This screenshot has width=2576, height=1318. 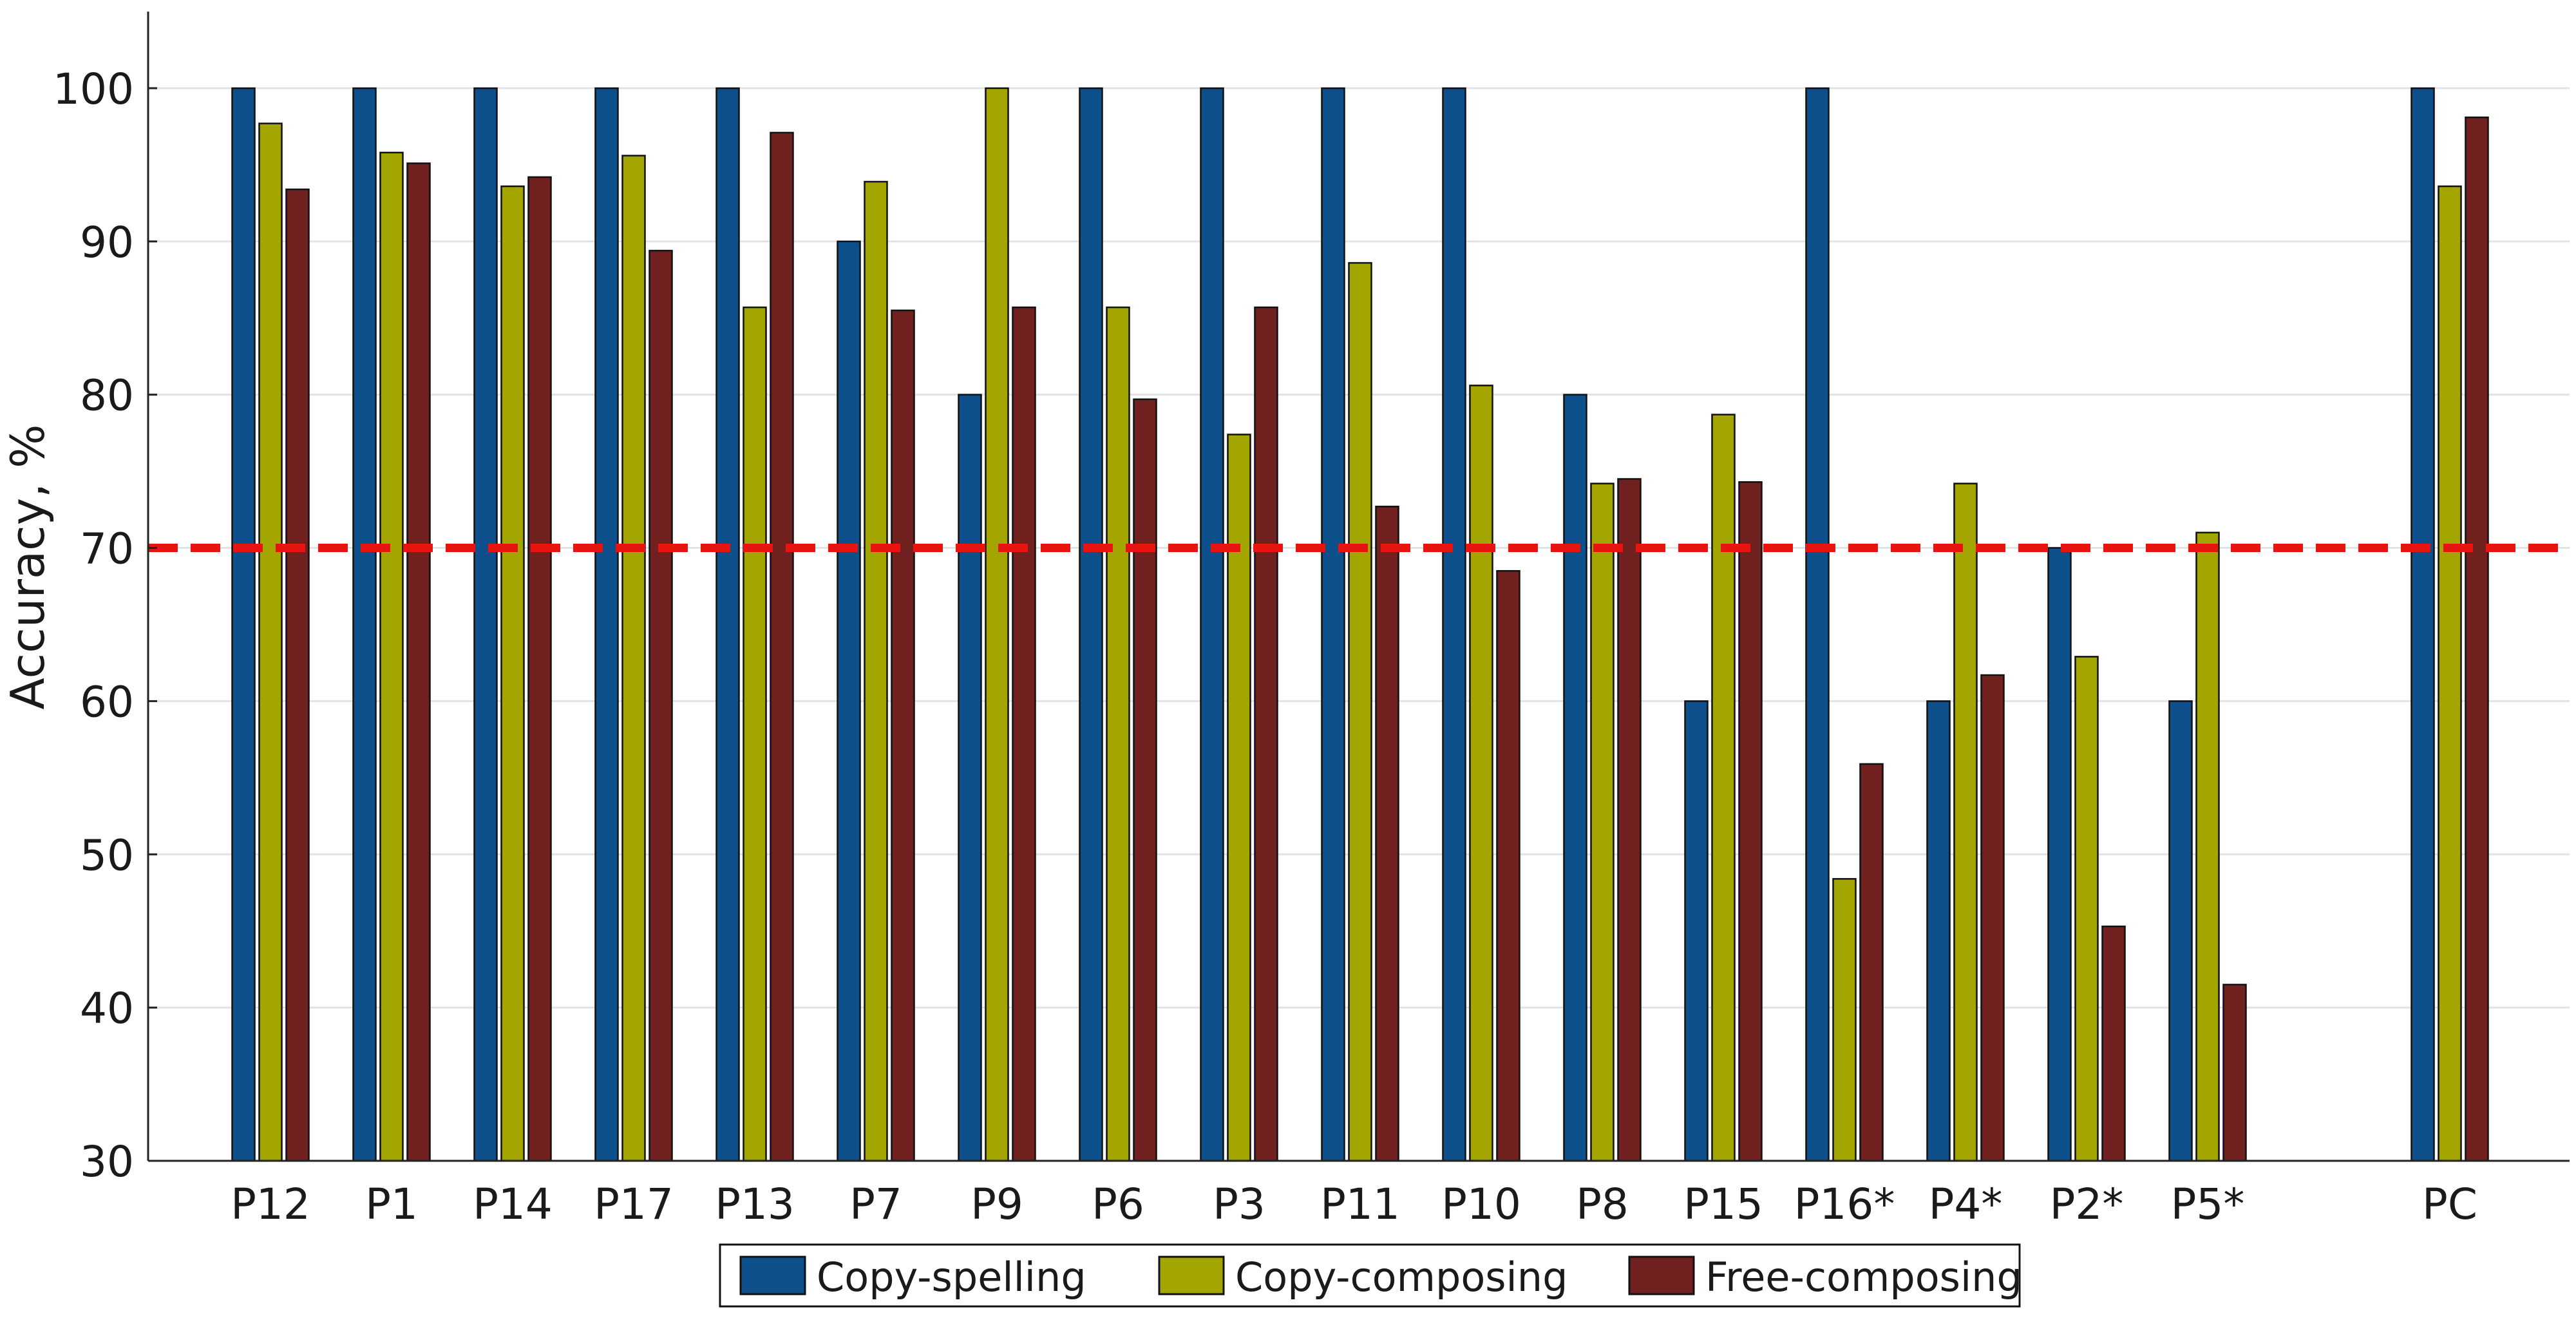 What do you see at coordinates (1481, 1204) in the screenshot?
I see `x-tick-label: P10` at bounding box center [1481, 1204].